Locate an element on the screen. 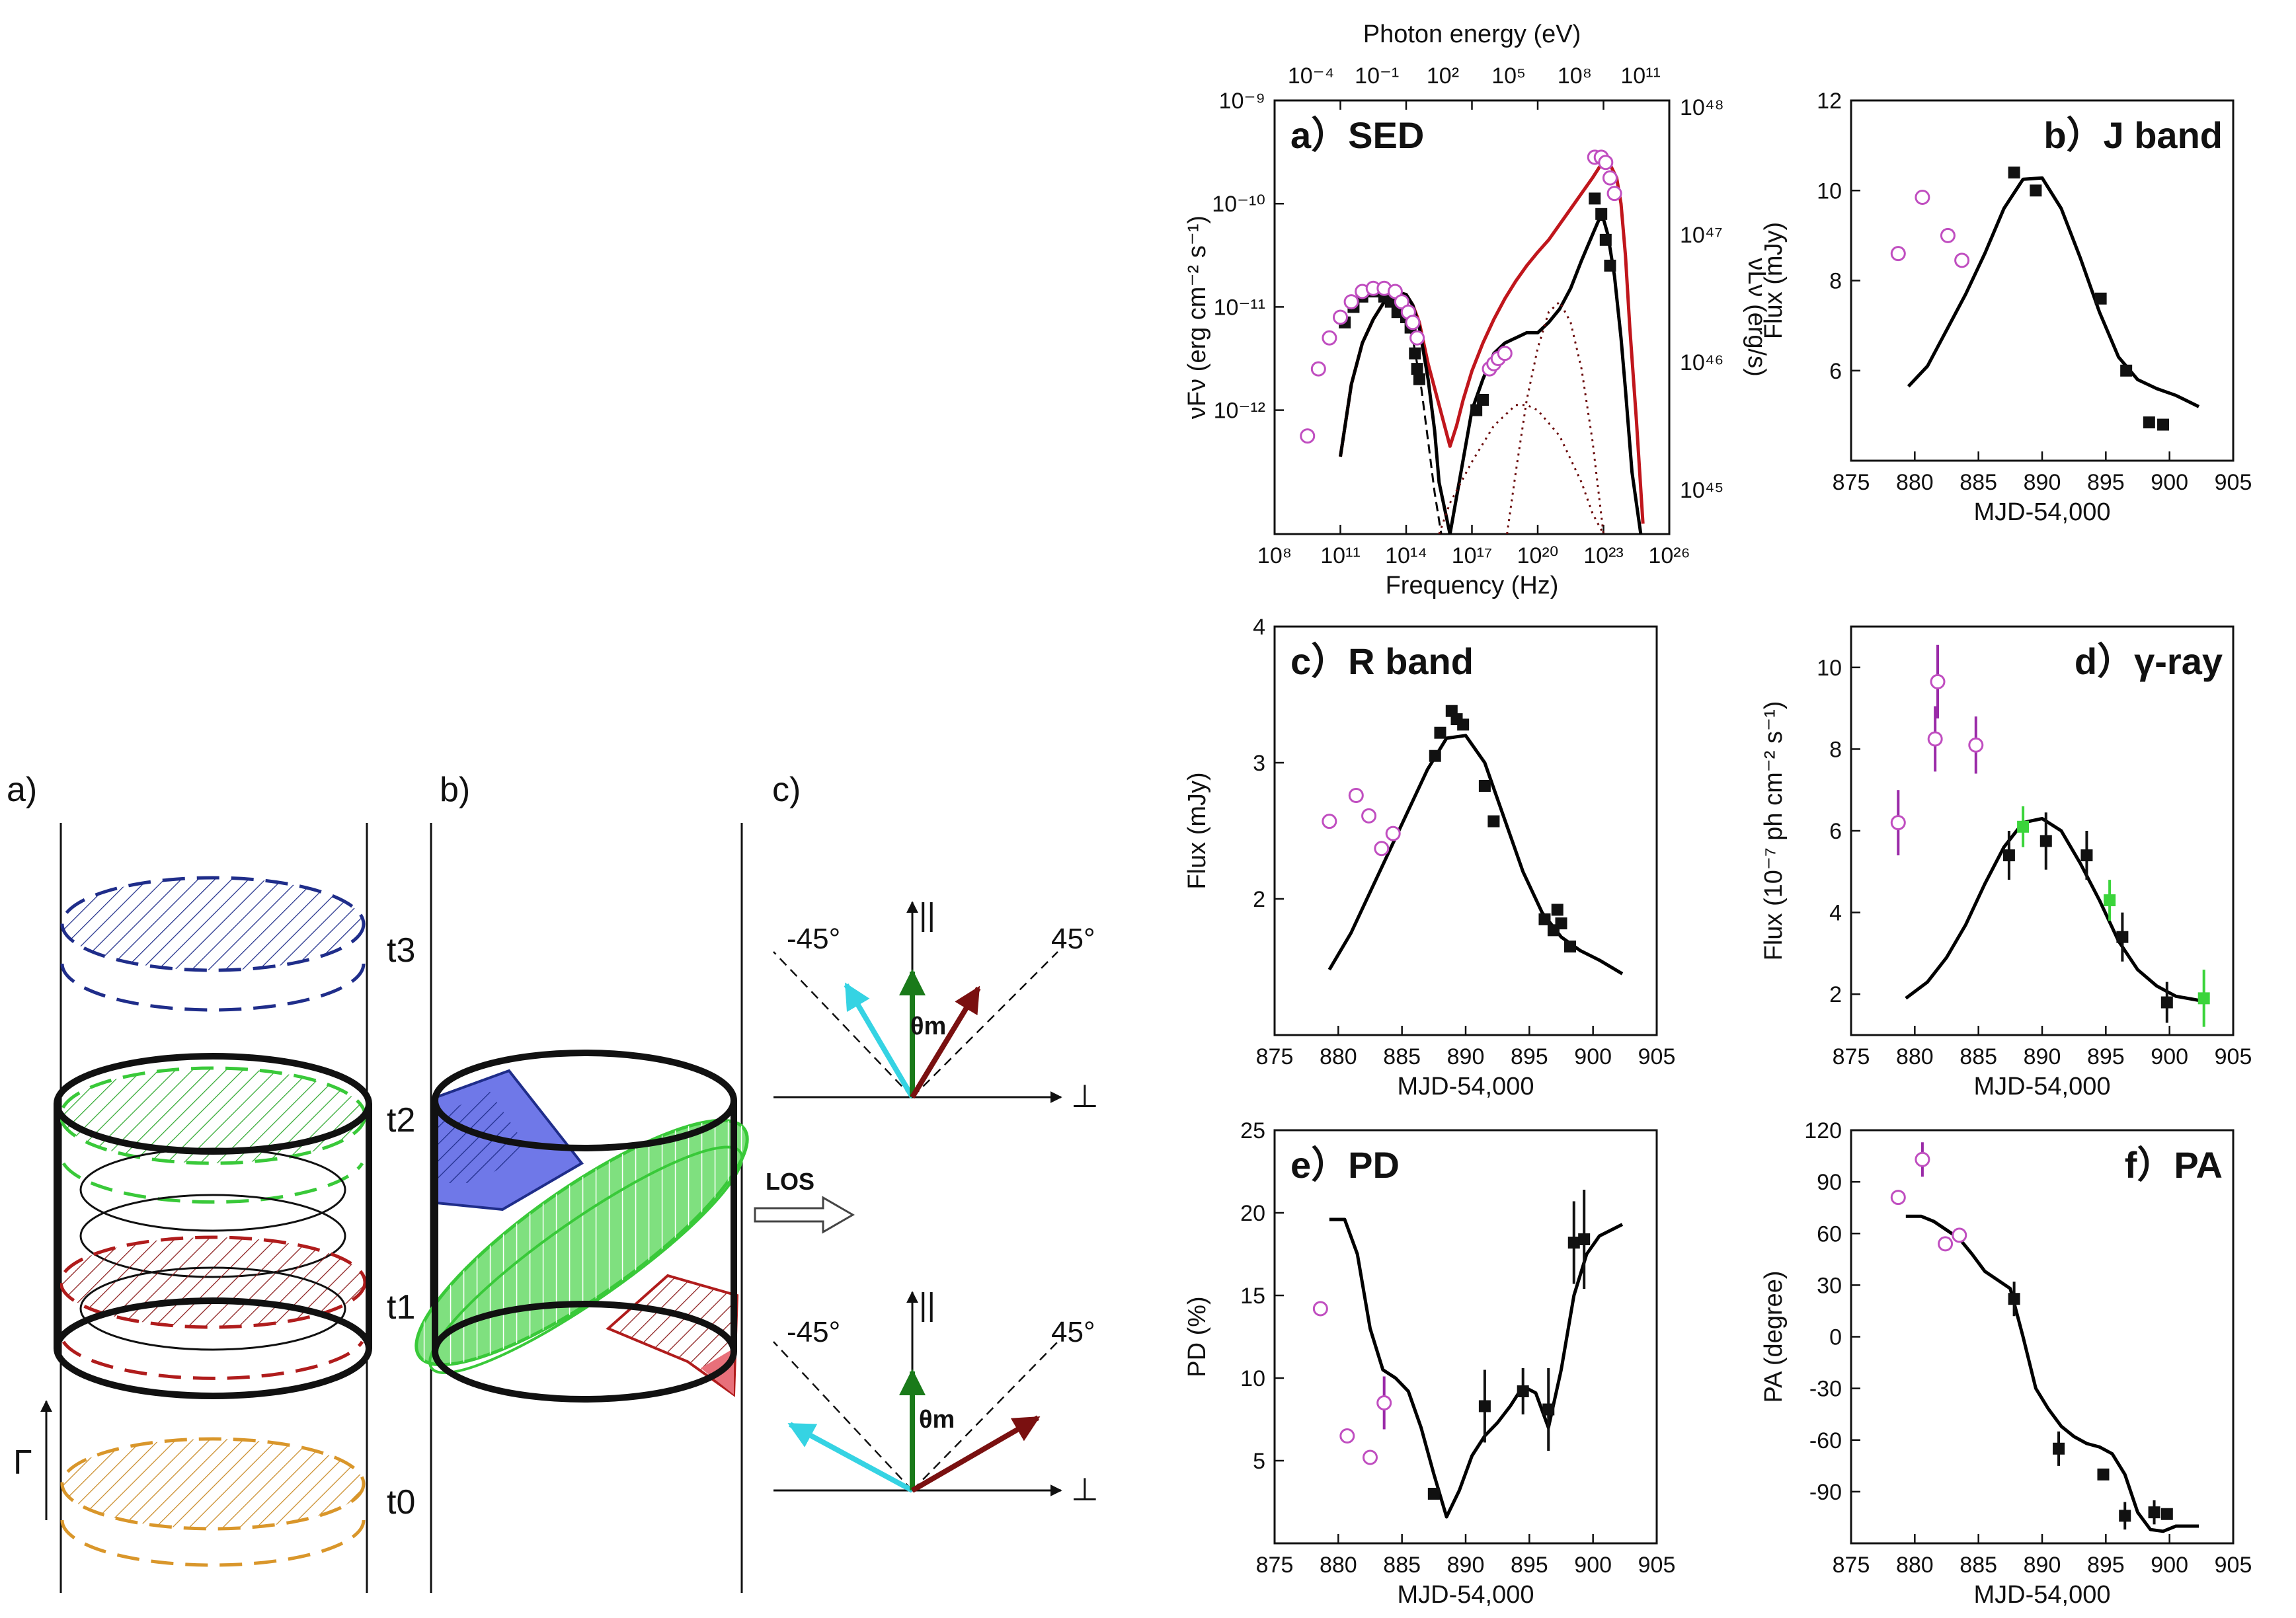  minus45-label-upper: -45° is located at coordinates (813, 939).